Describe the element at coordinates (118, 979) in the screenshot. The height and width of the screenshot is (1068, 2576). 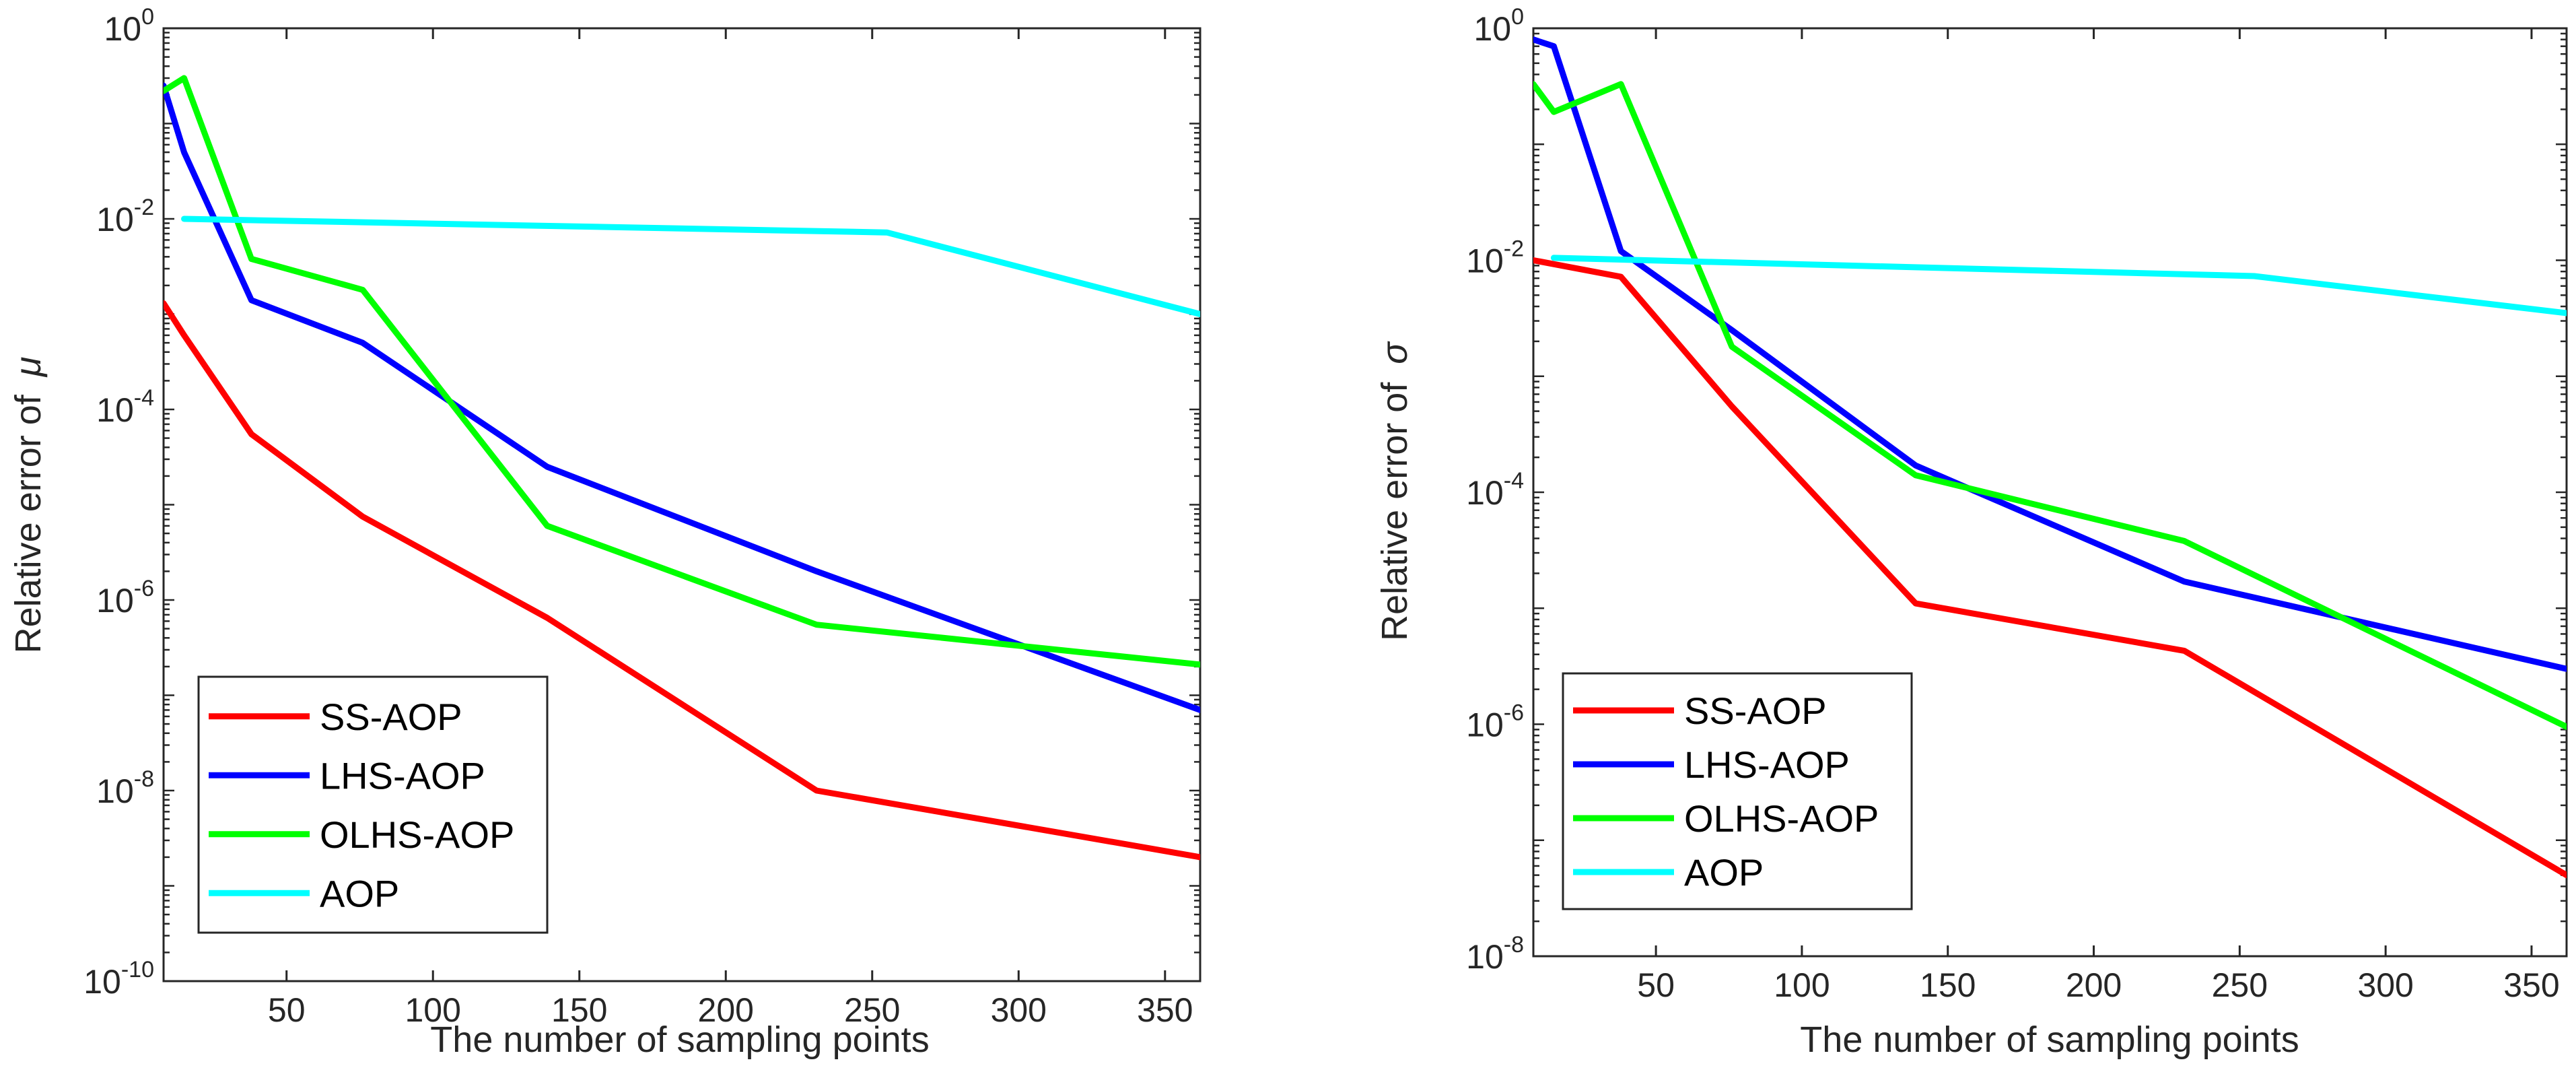
I see `y-tick-label: 10⁻¹⁰` at that location.